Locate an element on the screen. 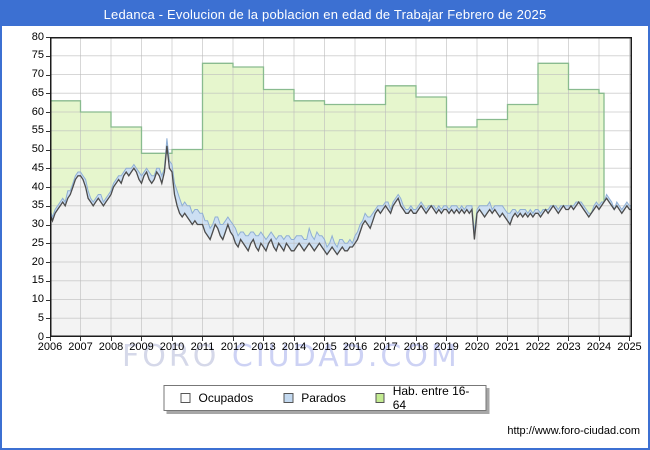 The width and height of the screenshot is (650, 450). legend-item-ocupados: Ocupados is located at coordinates (217, 398).